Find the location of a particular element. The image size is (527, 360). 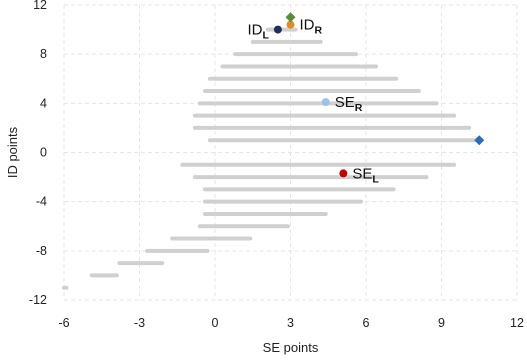

marker-id-r is located at coordinates (290, 24).